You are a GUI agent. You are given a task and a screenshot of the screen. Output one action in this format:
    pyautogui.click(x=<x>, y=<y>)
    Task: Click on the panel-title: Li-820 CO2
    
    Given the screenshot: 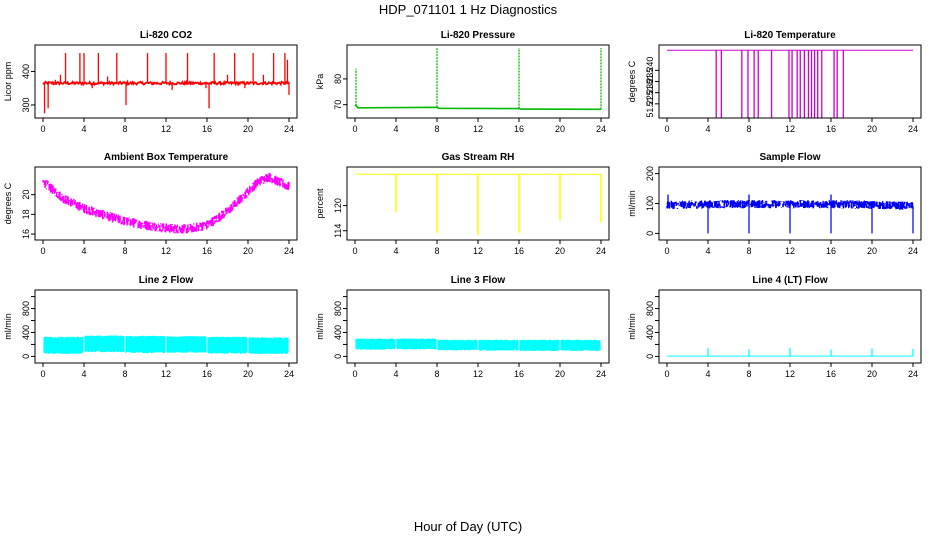 What is the action you would take?
    pyautogui.click(x=166, y=35)
    